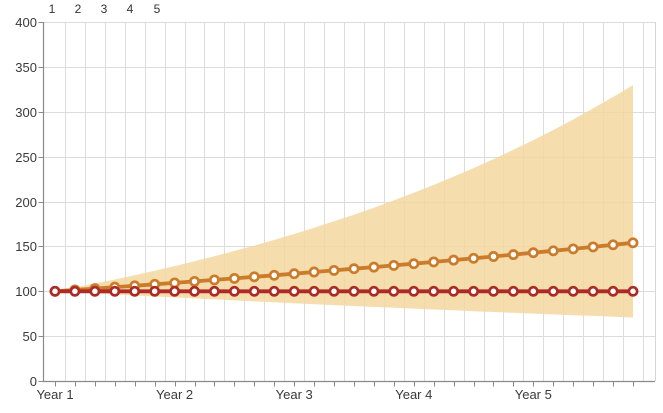  I want to click on projected-growth-series, so click(344, 267).